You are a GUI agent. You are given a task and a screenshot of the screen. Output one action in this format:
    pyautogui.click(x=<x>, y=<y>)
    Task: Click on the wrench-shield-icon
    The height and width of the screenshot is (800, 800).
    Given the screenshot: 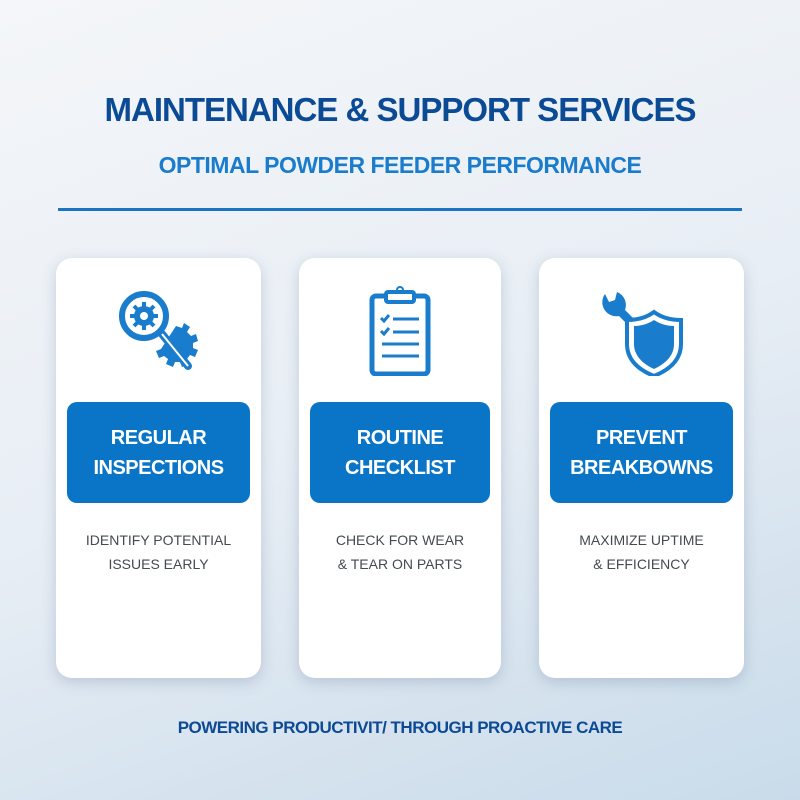 What is the action you would take?
    pyautogui.click(x=642, y=334)
    